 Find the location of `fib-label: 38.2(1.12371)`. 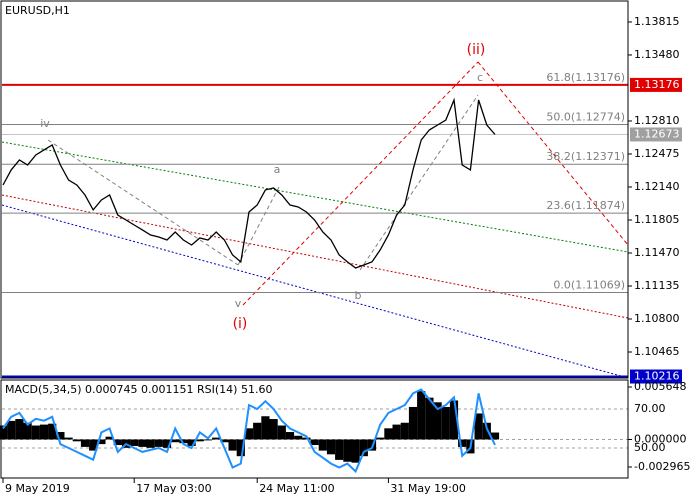

fib-label: 38.2(1.12371) is located at coordinates (585, 156).